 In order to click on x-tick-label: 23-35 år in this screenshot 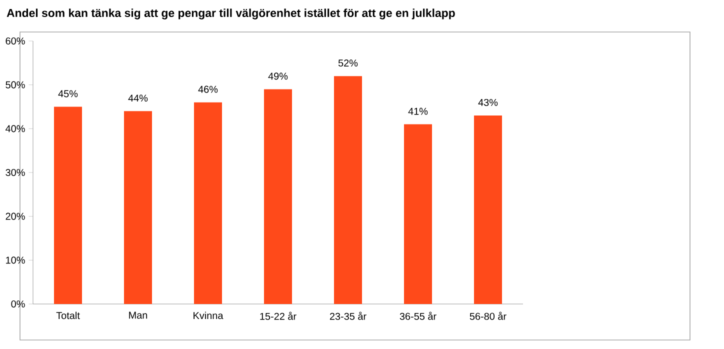, I will do `click(348, 316)`.